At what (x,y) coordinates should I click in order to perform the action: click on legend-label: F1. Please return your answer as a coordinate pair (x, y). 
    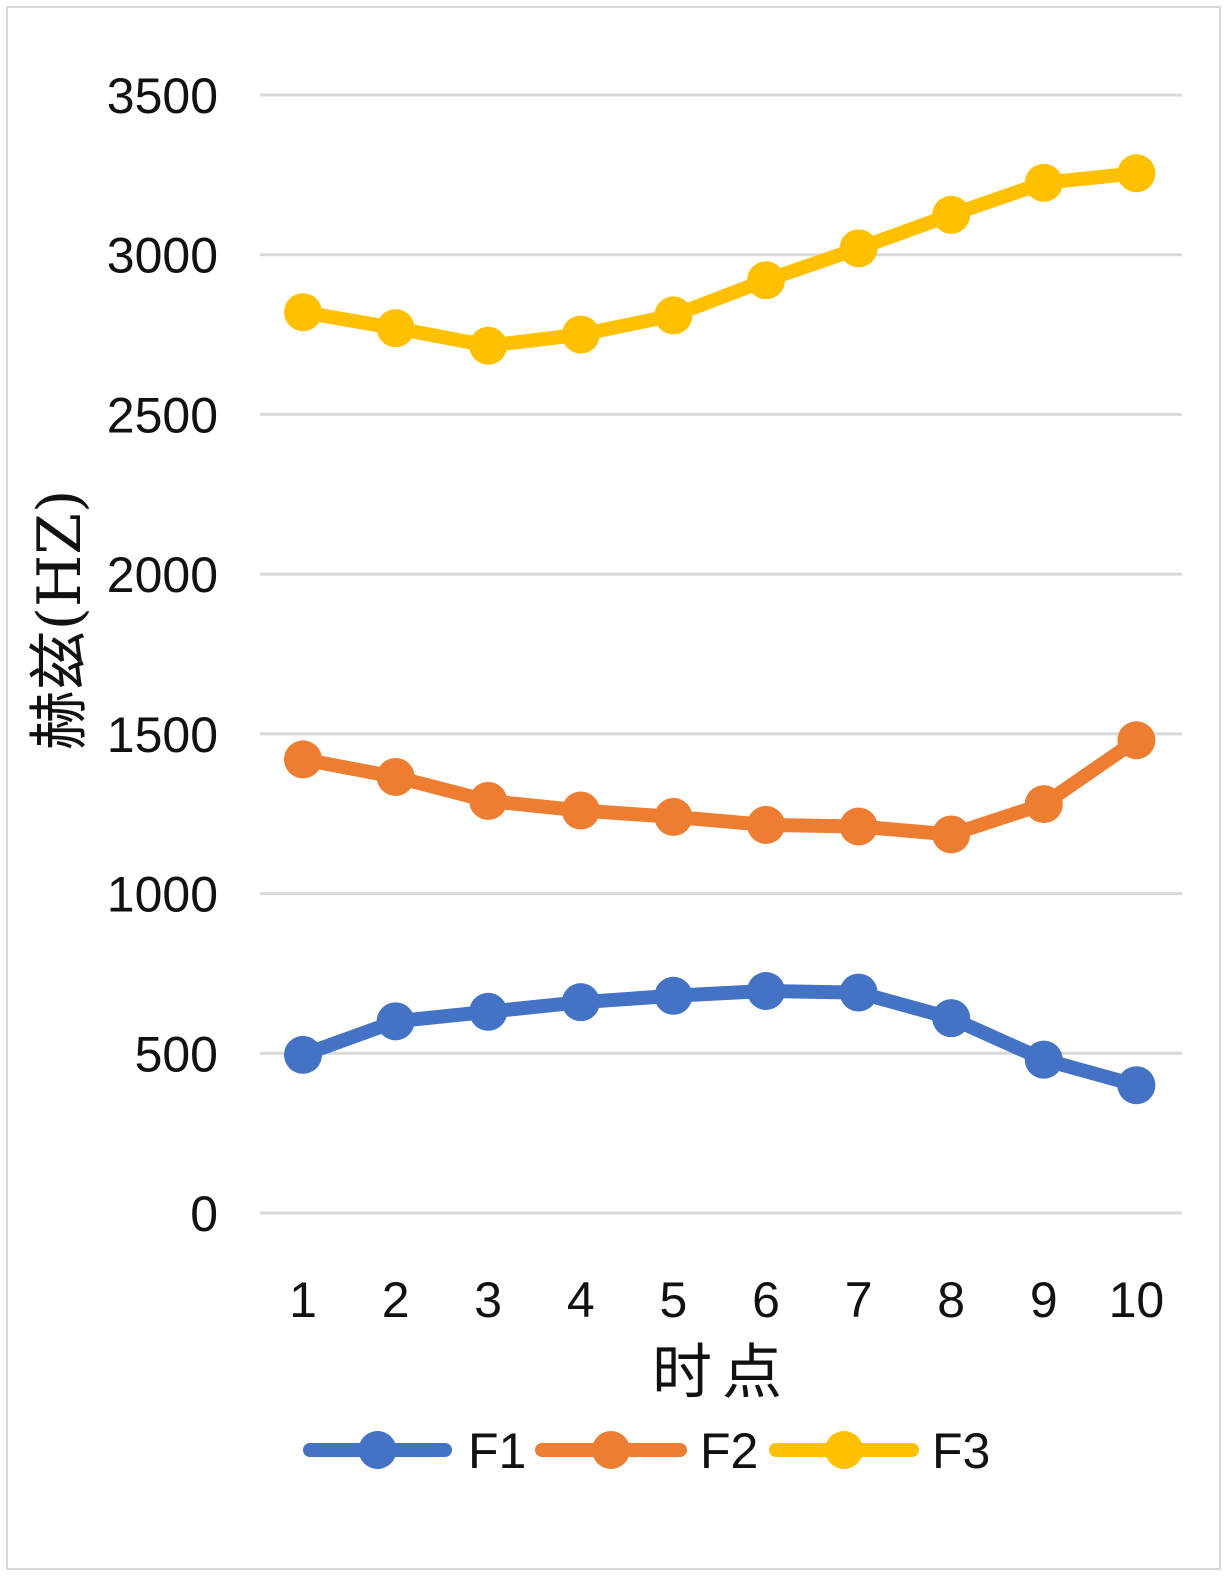
    Looking at the image, I should click on (497, 1451).